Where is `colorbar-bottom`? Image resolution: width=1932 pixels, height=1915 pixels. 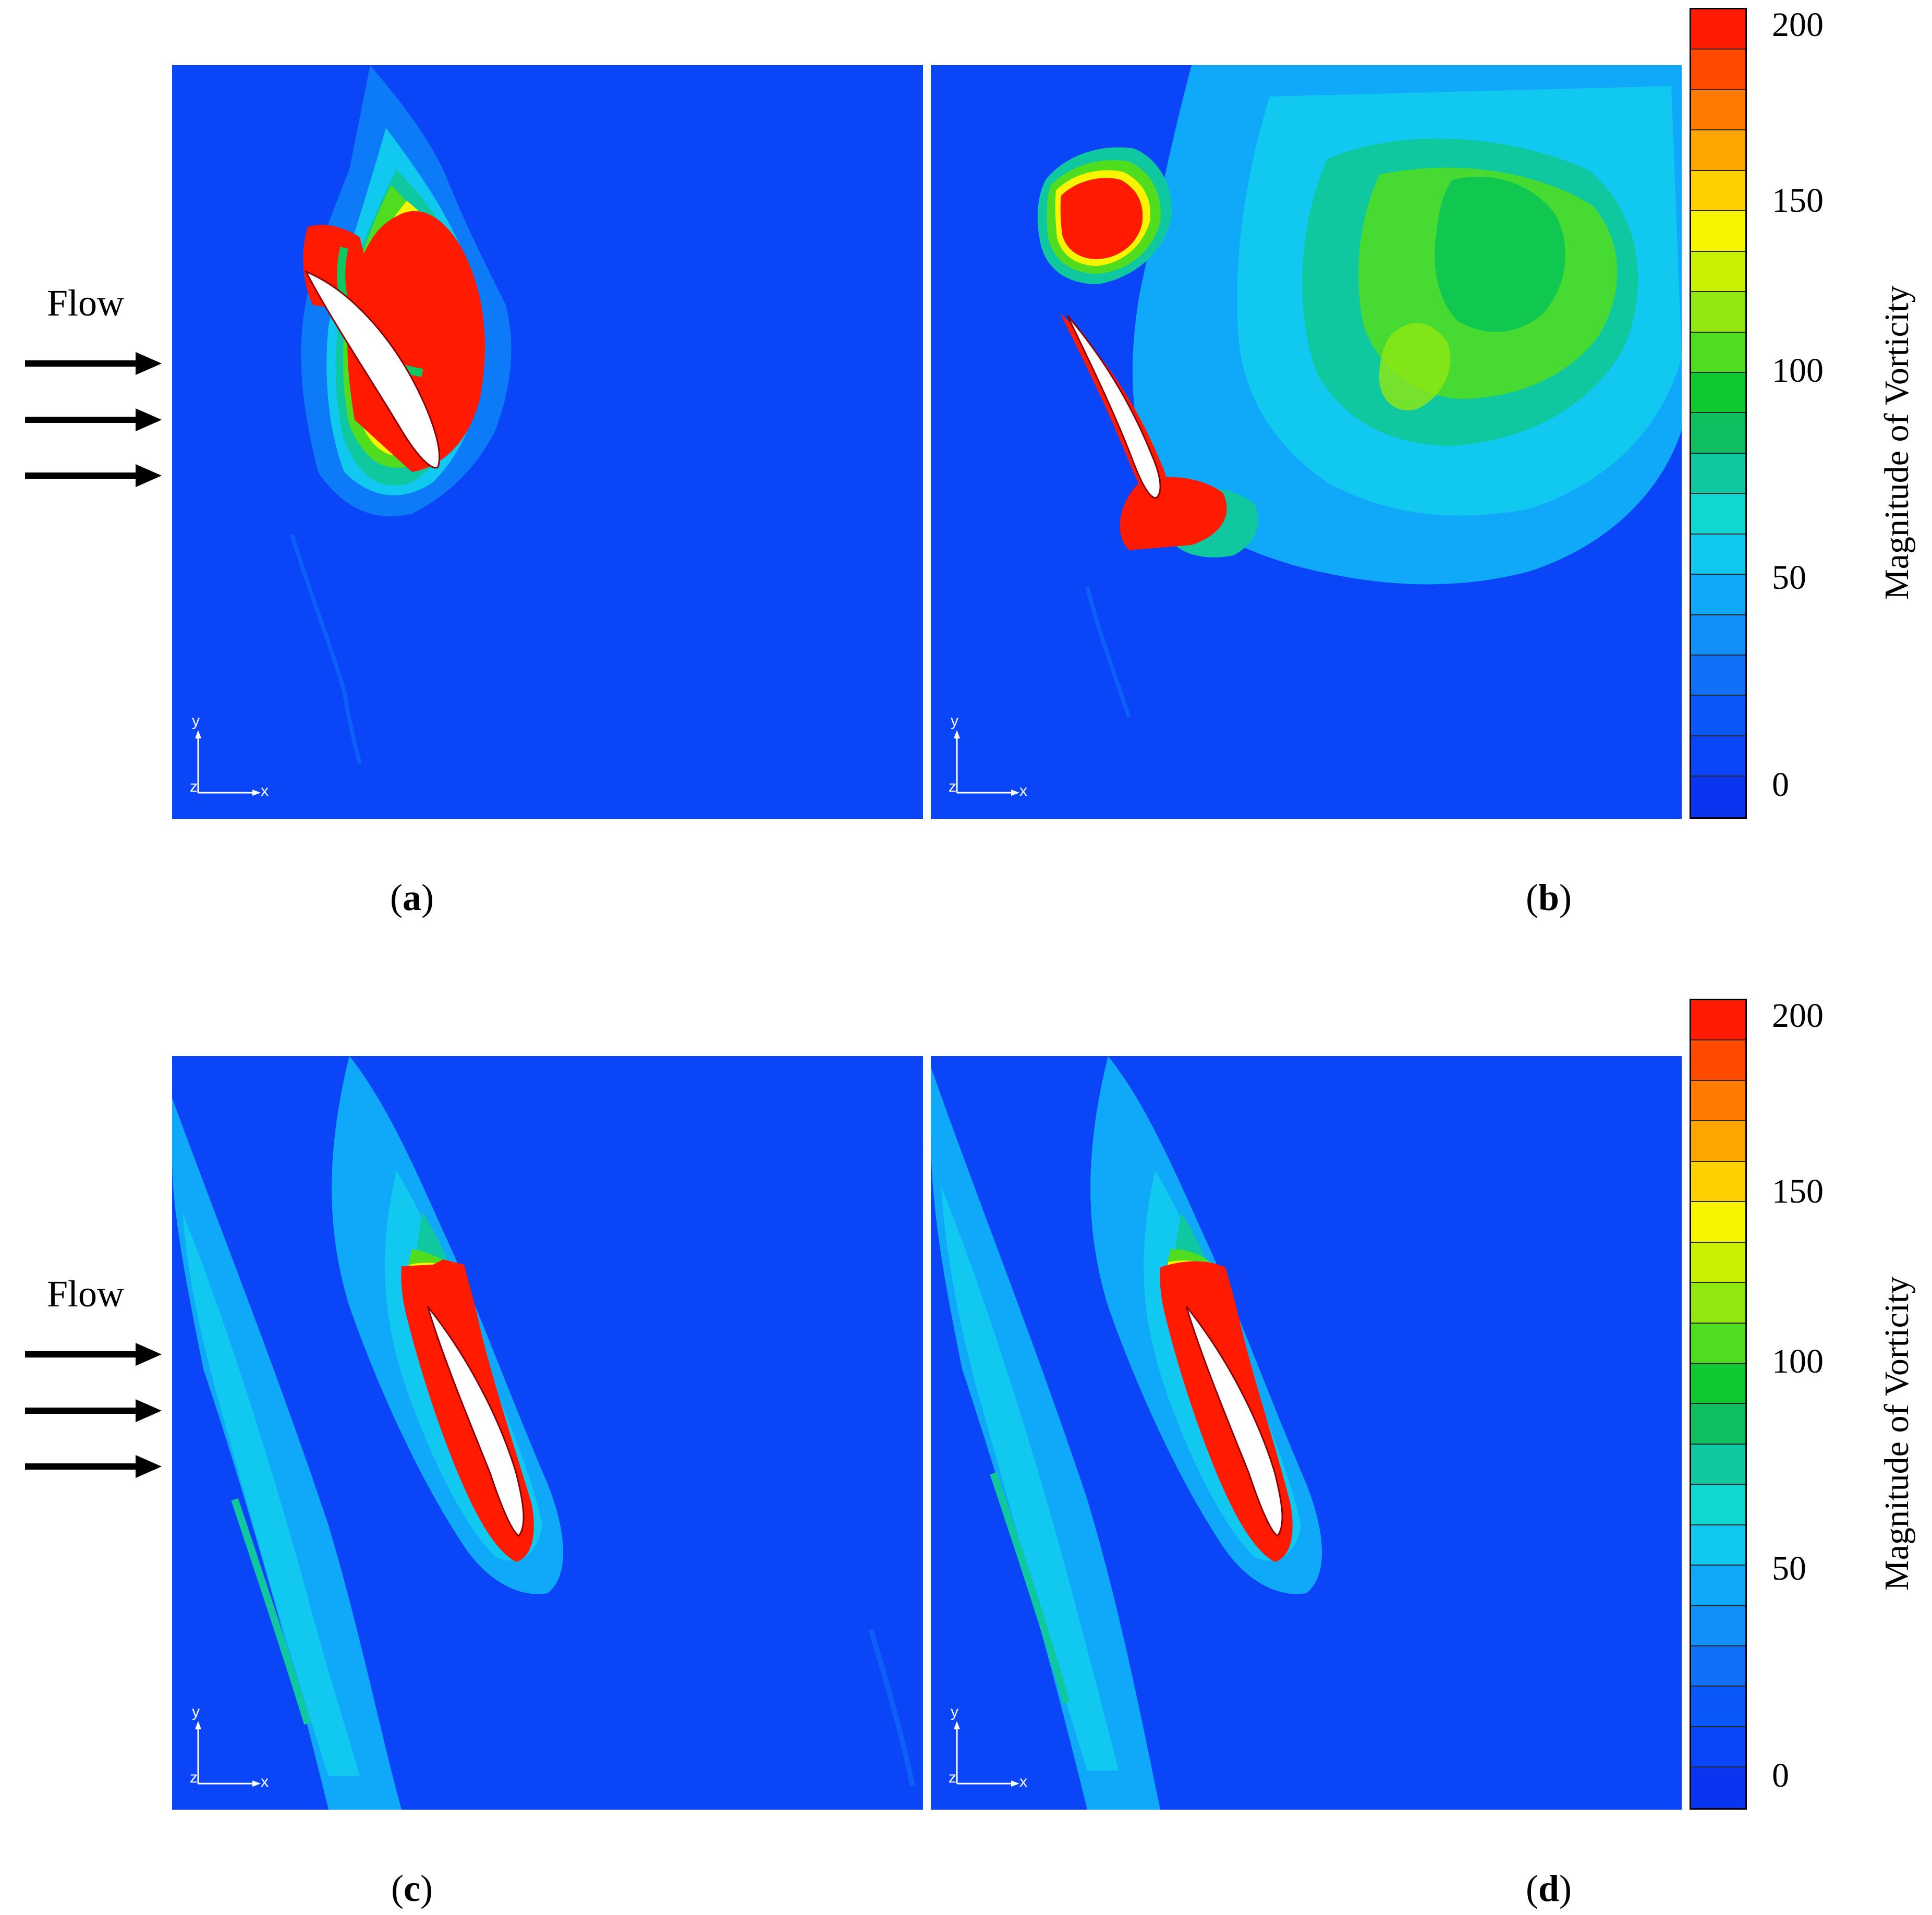
colorbar-bottom is located at coordinates (1718, 1405).